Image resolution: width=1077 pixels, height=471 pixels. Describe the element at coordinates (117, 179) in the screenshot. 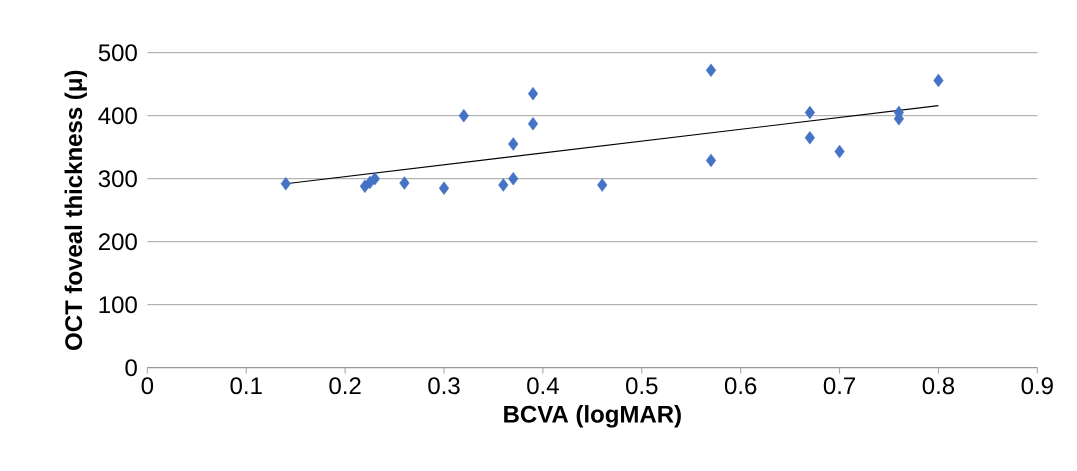

I see `y-tick-label: 300` at that location.